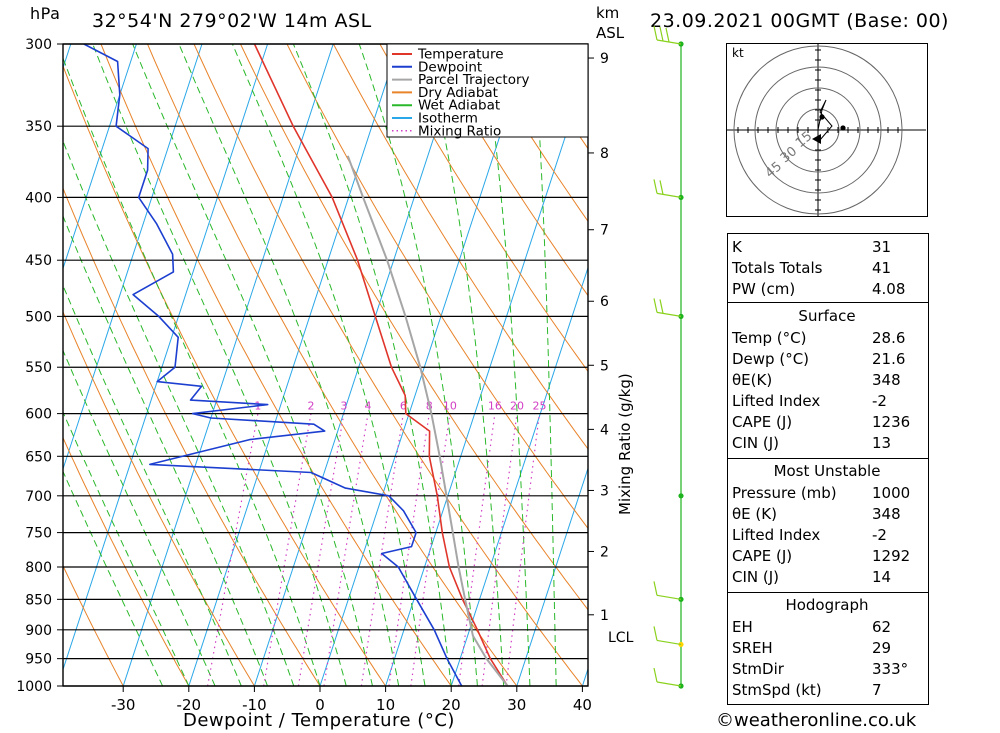 The width and height of the screenshot is (1000, 733). I want to click on index-row: θE (K) 348, so click(828, 513).